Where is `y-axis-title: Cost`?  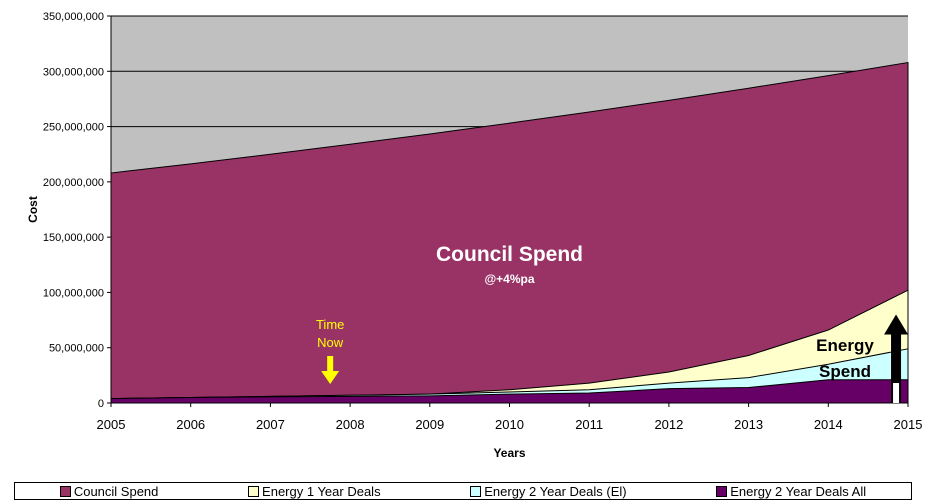
y-axis-title: Cost is located at coordinates (33, 209).